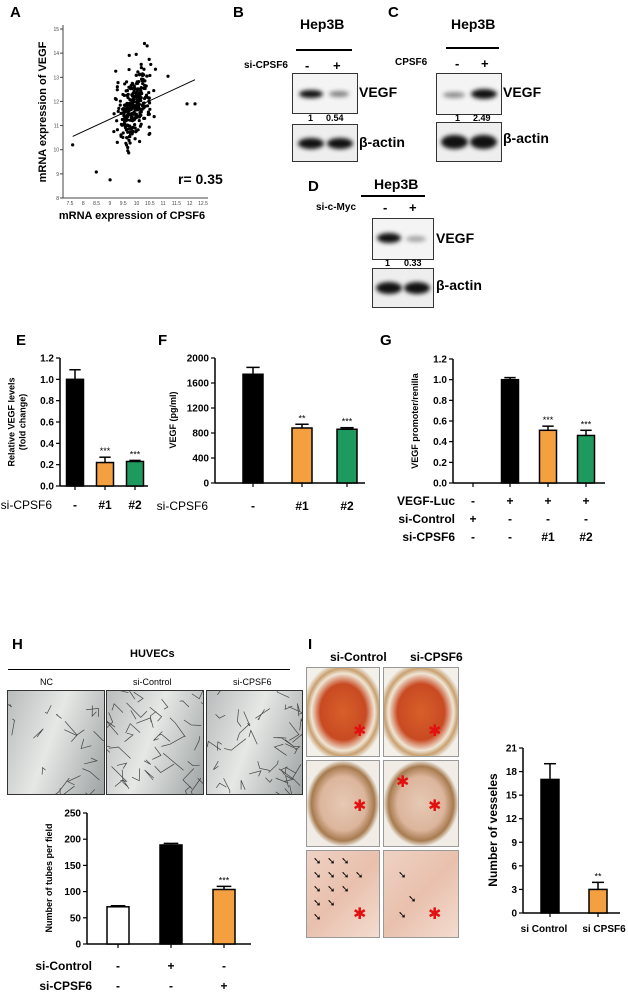 The image size is (628, 997). What do you see at coordinates (63, 966) in the screenshot?
I see `row-label: si-Control` at bounding box center [63, 966].